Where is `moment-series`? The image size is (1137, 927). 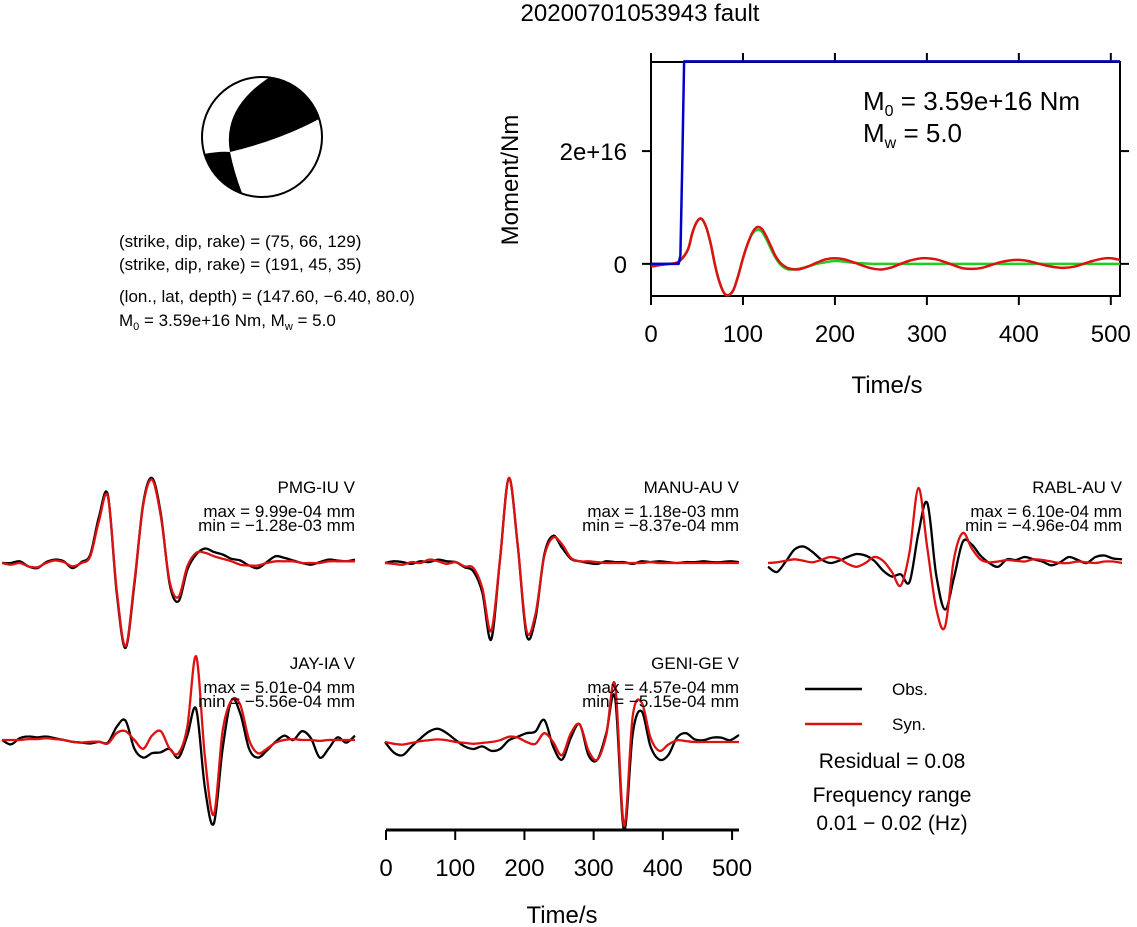
moment-series is located at coordinates (885, 178).